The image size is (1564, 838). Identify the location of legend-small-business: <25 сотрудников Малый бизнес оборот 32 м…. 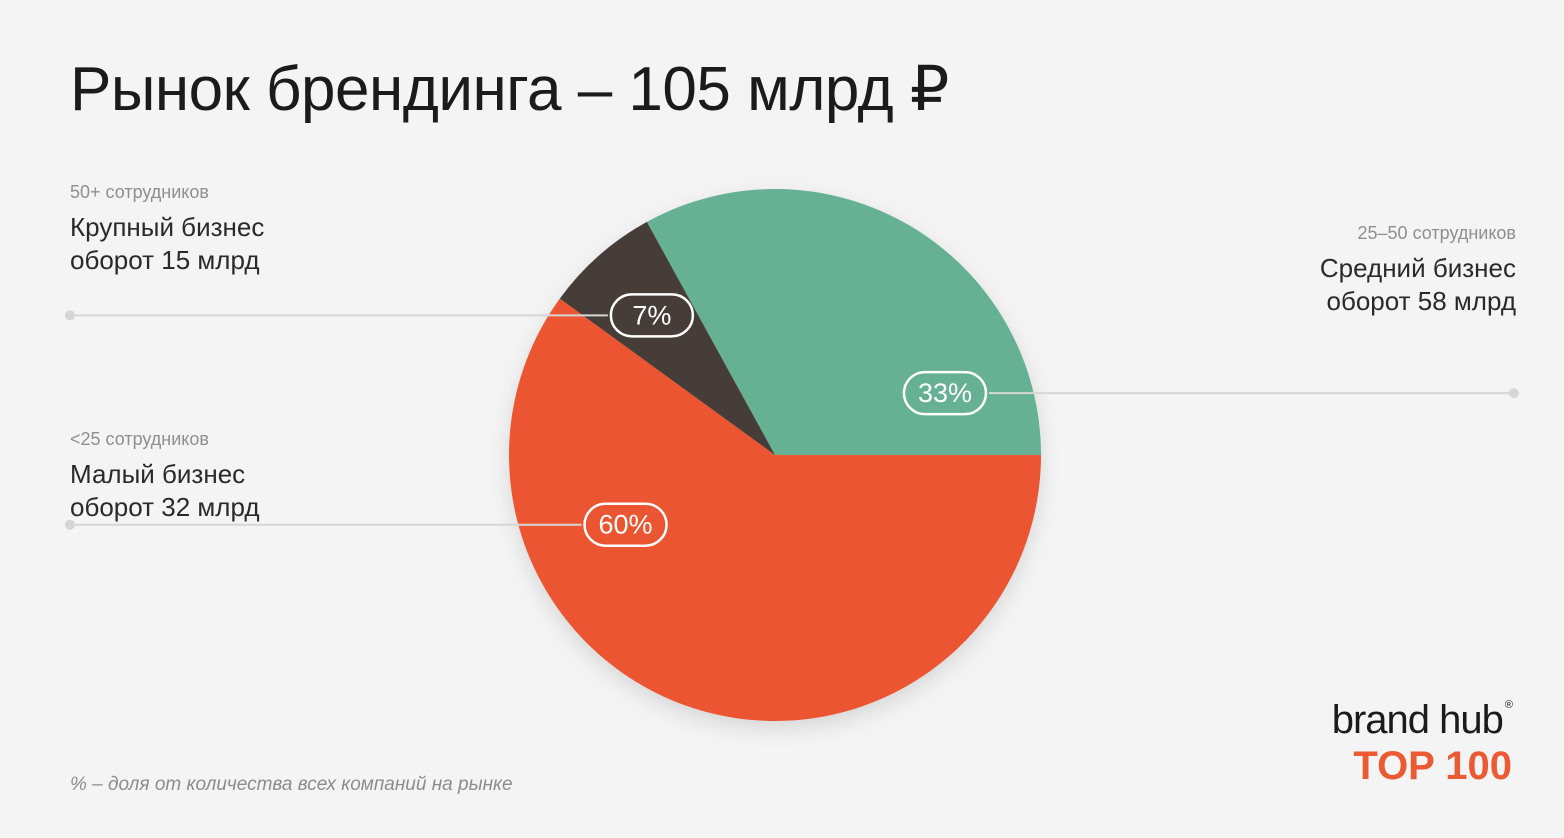
(165, 476).